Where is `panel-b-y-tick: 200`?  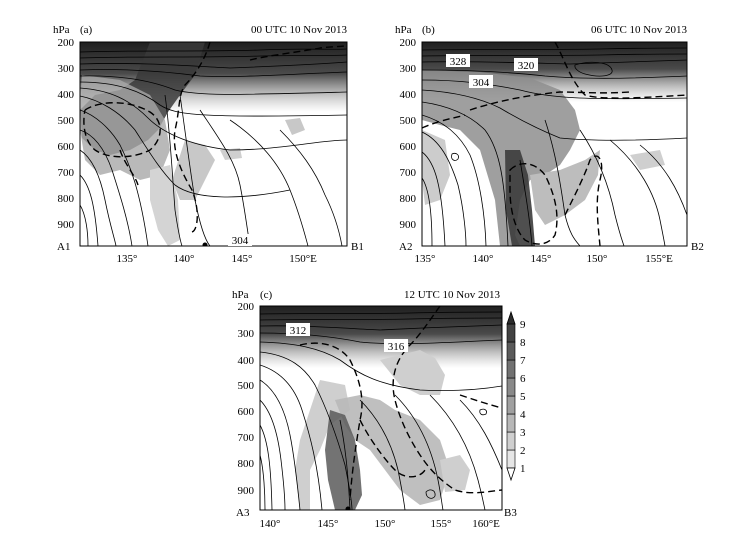 panel-b-y-tick: 200 is located at coordinates (408, 43).